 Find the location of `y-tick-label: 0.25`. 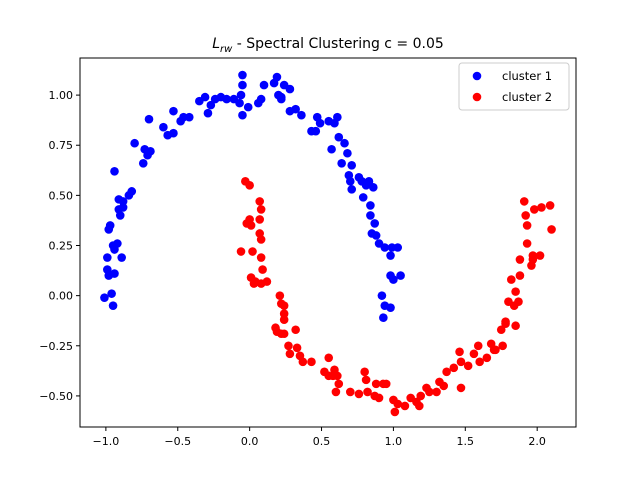

y-tick-label: 0.25 is located at coordinates (61, 246).